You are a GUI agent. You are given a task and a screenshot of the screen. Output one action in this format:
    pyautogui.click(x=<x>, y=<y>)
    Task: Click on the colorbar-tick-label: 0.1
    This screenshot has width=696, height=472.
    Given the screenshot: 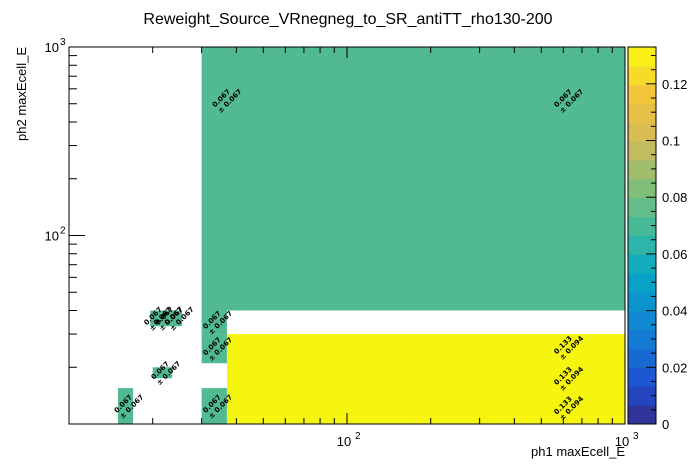 What is the action you would take?
    pyautogui.click(x=671, y=141)
    